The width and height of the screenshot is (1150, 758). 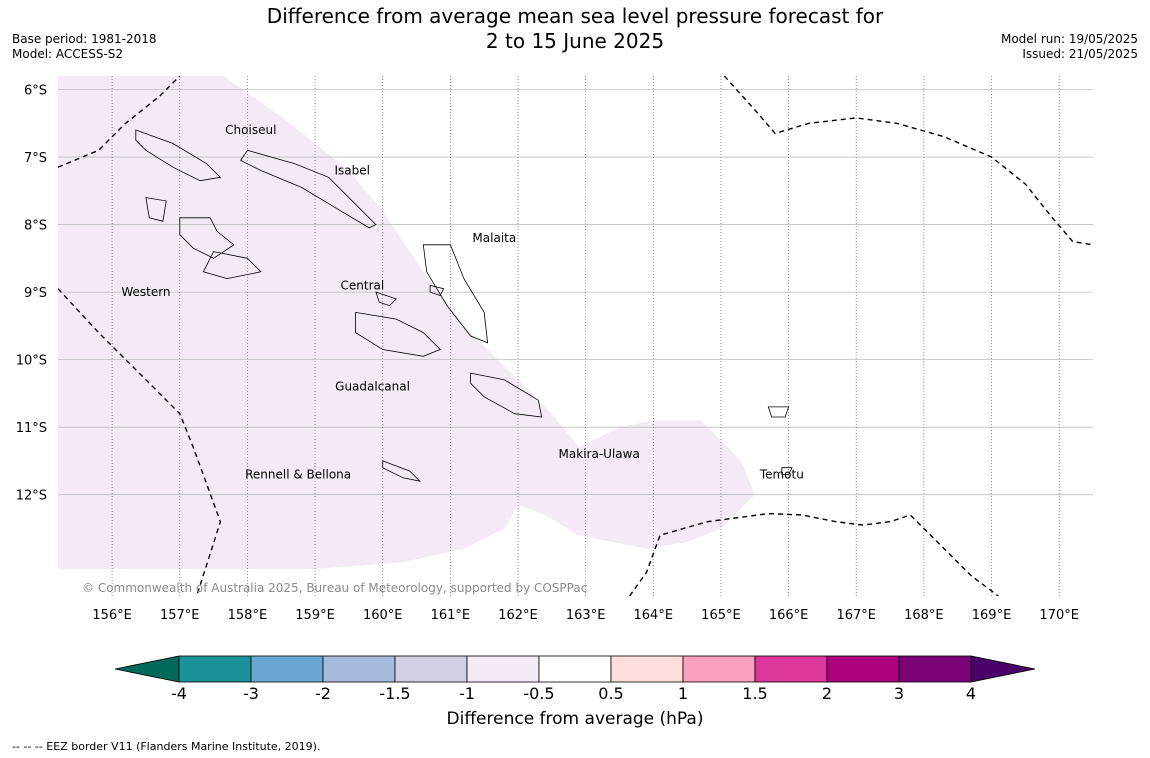 What do you see at coordinates (856, 615) in the screenshot?
I see `lon-tick-label: 167°E` at bounding box center [856, 615].